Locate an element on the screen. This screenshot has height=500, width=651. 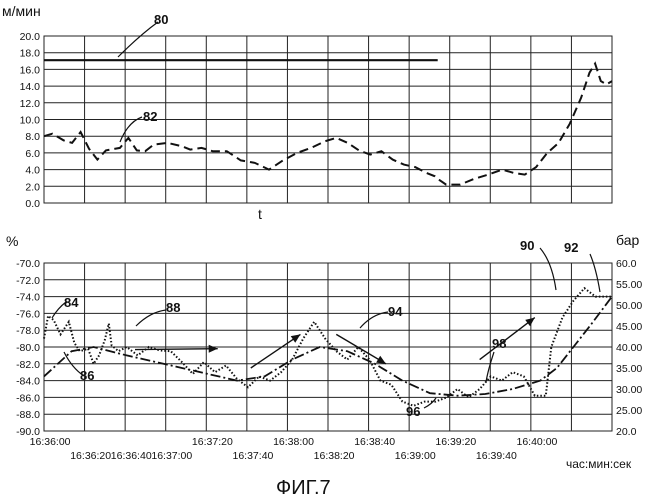
ref-label-82: 82 is located at coordinates (150, 116).